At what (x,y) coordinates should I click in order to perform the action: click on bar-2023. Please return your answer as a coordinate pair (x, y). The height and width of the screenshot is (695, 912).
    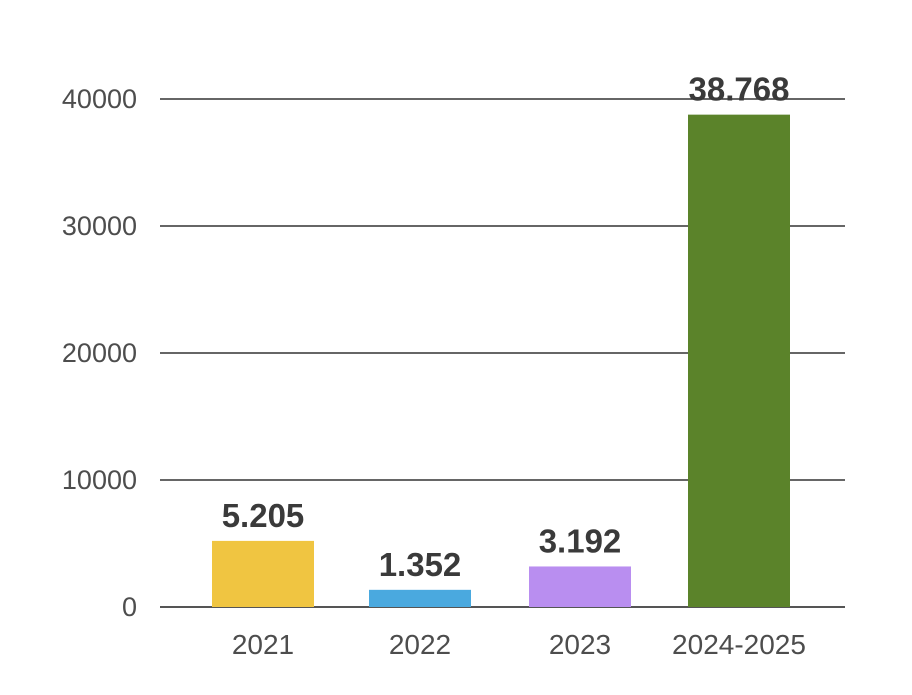
    Looking at the image, I should click on (580, 586).